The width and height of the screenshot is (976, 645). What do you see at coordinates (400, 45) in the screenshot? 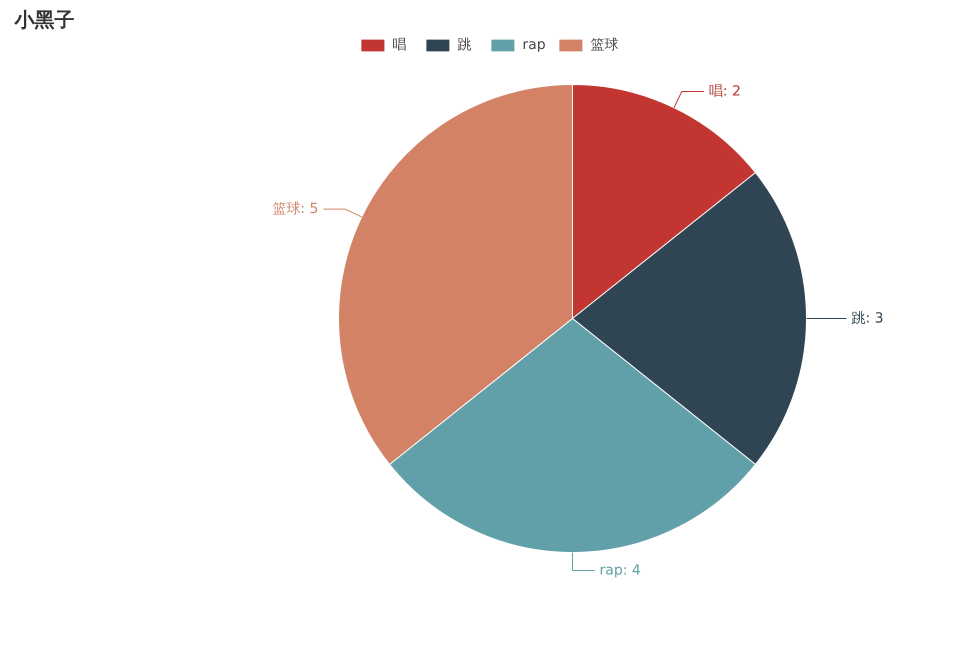
I see `legend-label: 唱` at bounding box center [400, 45].